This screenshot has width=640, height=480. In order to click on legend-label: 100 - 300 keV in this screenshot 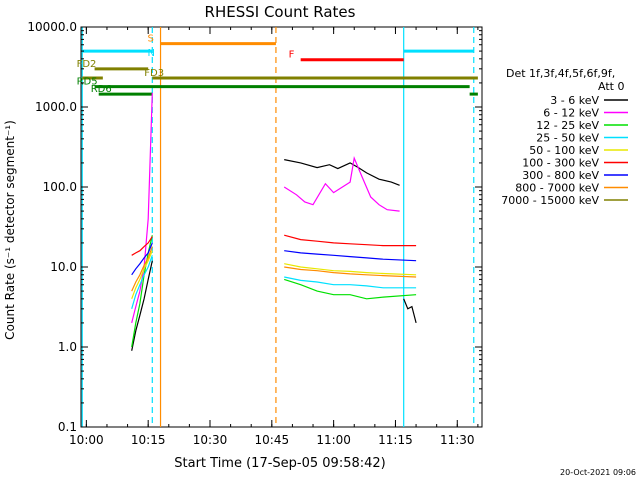, I will do `click(560, 163)`.